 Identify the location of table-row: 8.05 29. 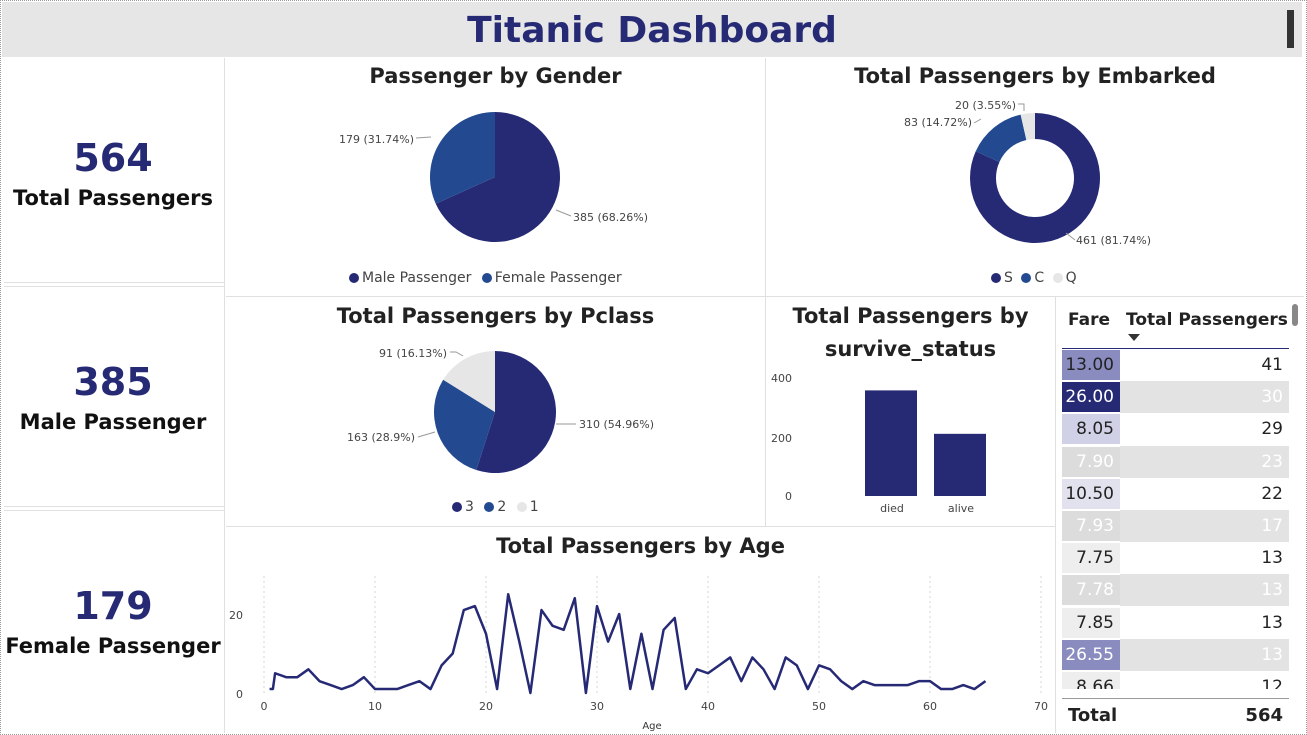
(1175, 429).